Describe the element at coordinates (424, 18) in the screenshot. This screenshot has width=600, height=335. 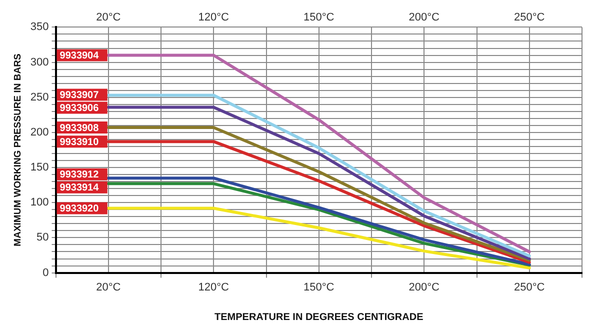
I see `x-tick-label: 200°C` at that location.